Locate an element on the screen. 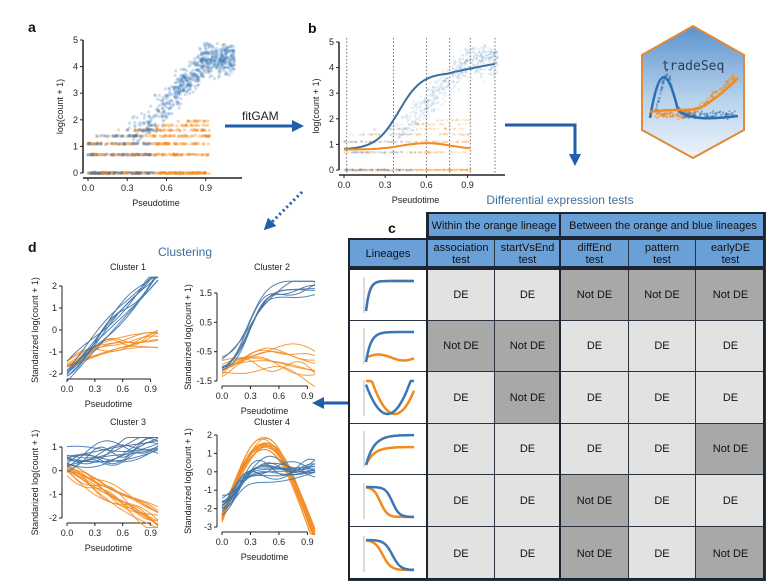 This screenshot has width=783, height=582. y-tick-label: 5 is located at coordinates (75, 40).